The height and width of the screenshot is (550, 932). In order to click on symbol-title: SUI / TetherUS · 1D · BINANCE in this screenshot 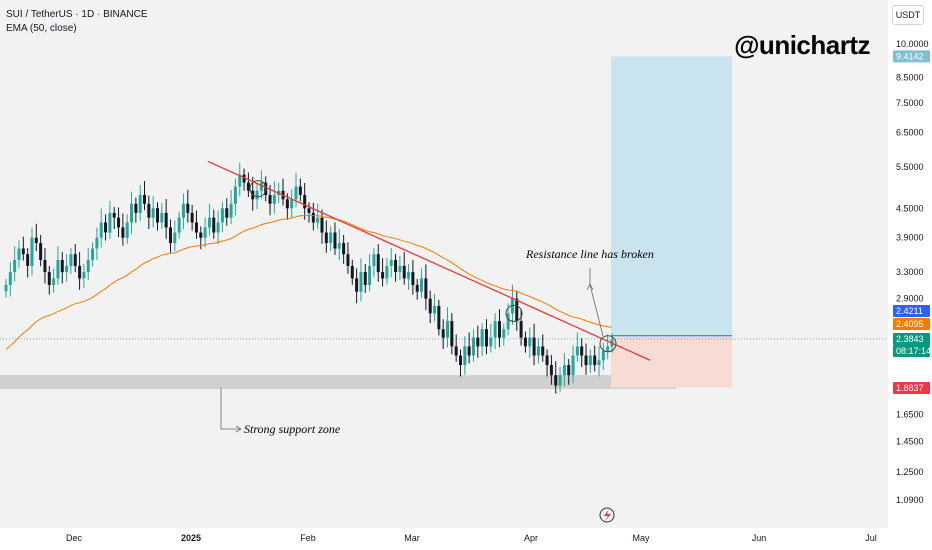, I will do `click(77, 14)`.